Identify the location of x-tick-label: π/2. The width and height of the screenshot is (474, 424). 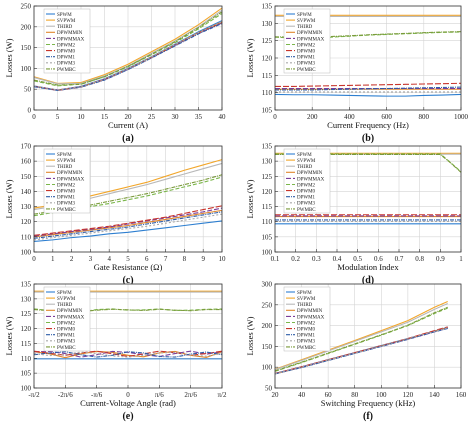
(222, 395).